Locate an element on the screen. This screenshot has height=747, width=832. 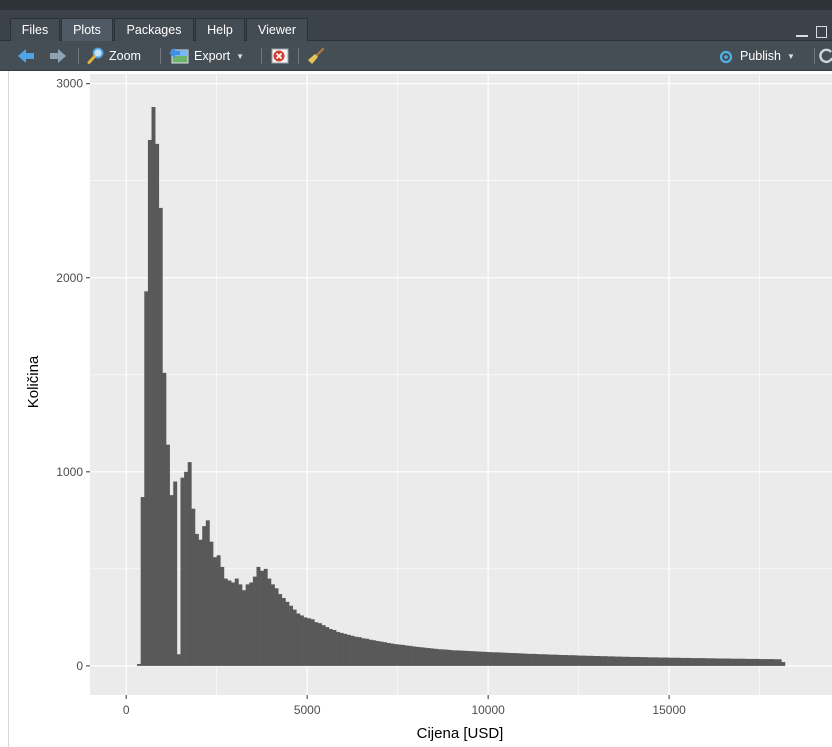
back-button is located at coordinates (26, 56).